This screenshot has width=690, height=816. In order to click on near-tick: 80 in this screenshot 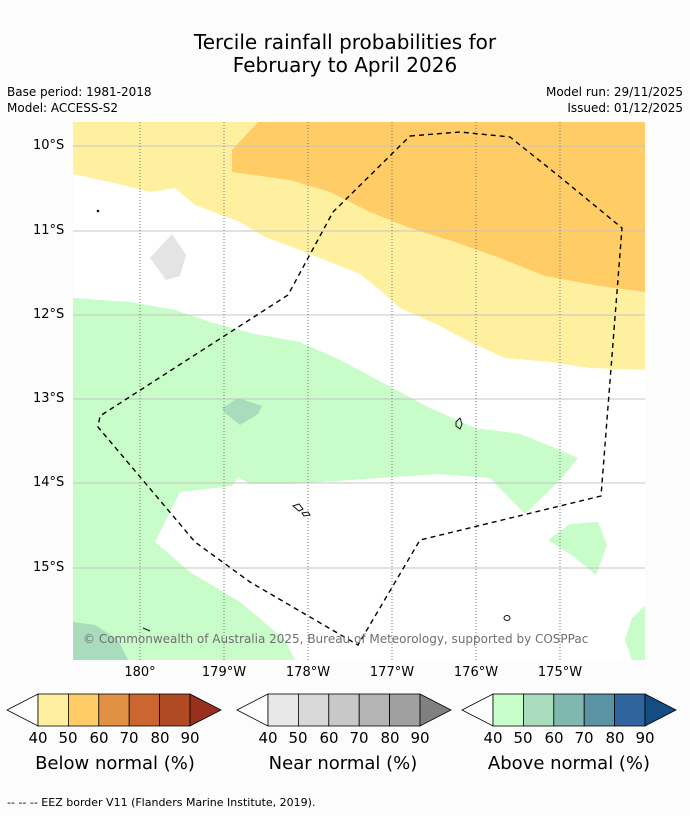, I will do `click(390, 738)`.